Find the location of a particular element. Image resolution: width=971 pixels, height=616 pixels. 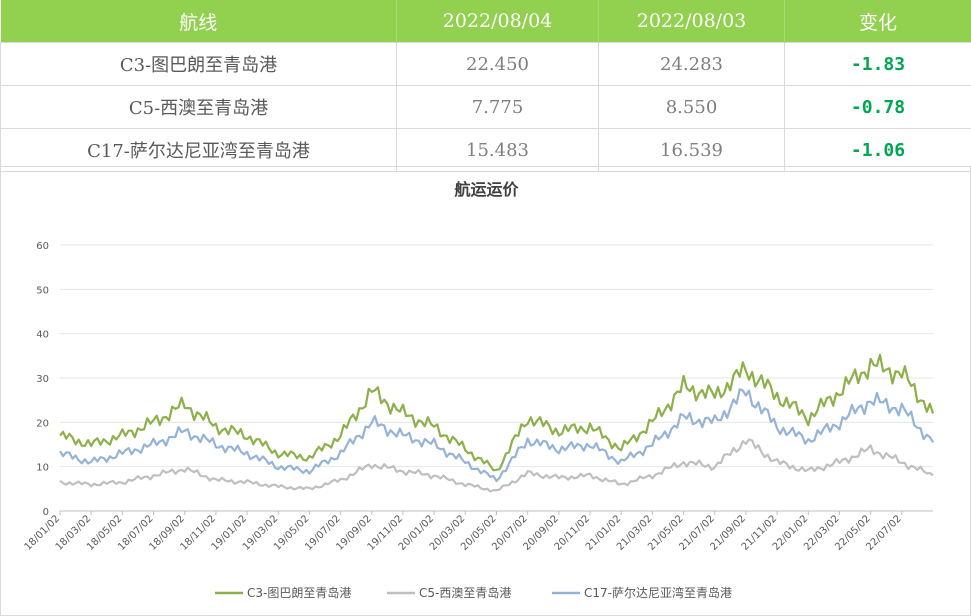

table-row: C3-图巴朗至青岛港 22.450 24.283 -1.83 is located at coordinates (485, 64).